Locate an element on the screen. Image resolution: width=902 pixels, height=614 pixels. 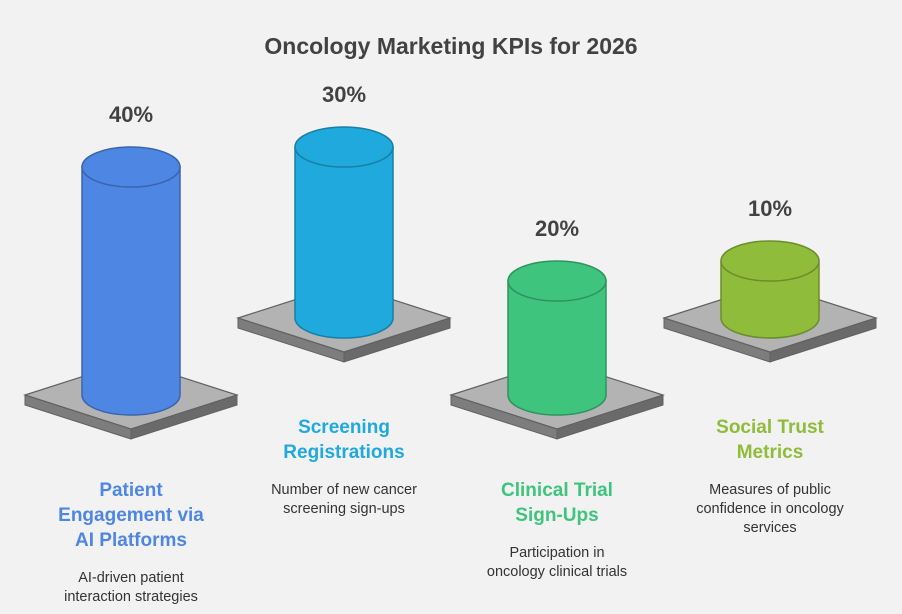
category-description-line: services is located at coordinates (769, 528).